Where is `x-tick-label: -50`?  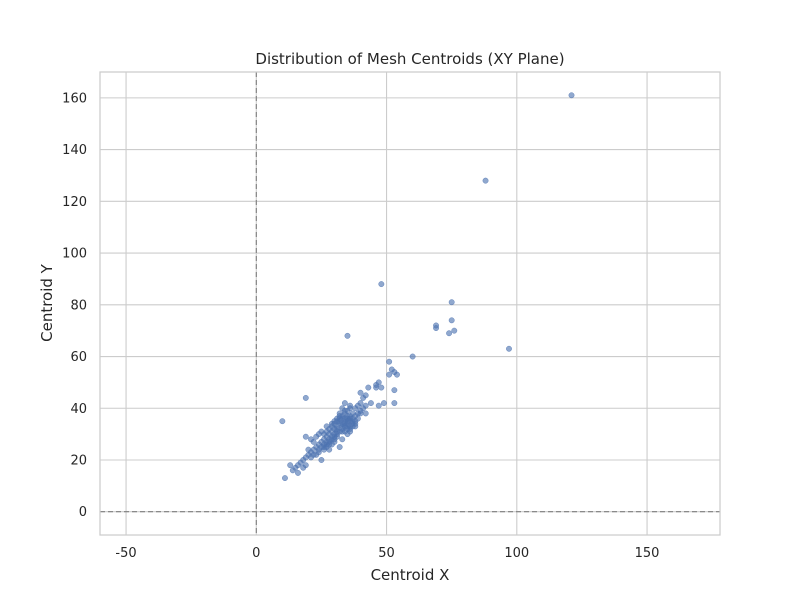
x-tick-label: -50 is located at coordinates (125, 553).